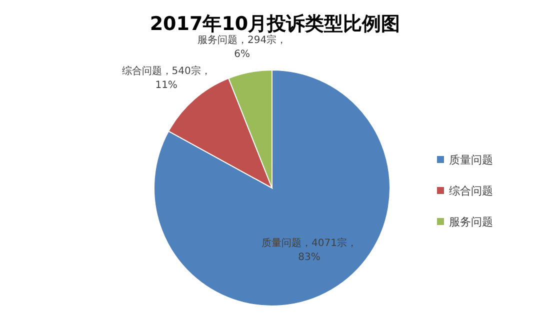 The image size is (550, 336). I want to click on data-label: 服务问题，294宗，6%, so click(242, 48).